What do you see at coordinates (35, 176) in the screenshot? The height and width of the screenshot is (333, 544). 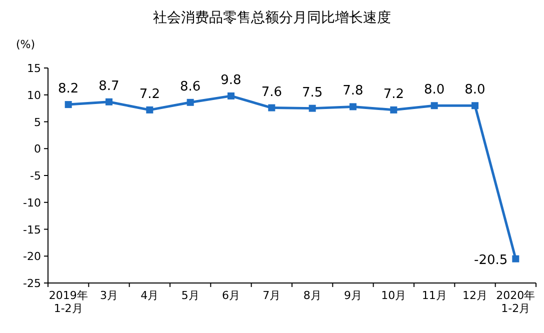 I see `y-tick-label: -5` at bounding box center [35, 176].